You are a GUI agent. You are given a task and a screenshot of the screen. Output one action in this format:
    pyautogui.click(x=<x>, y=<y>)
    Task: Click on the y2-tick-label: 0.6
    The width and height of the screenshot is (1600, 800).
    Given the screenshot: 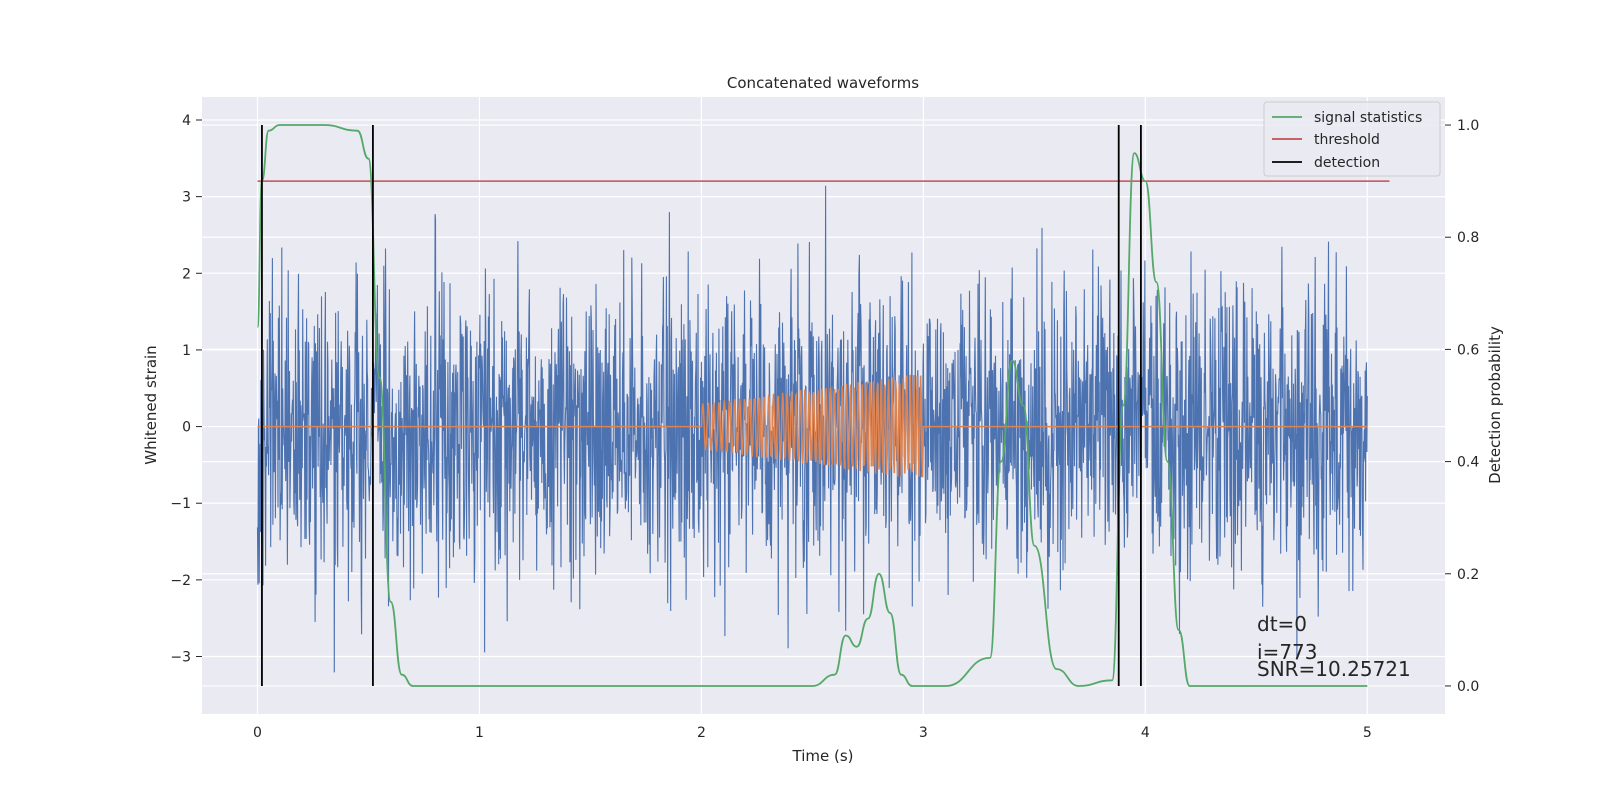 What is the action you would take?
    pyautogui.click(x=1468, y=350)
    